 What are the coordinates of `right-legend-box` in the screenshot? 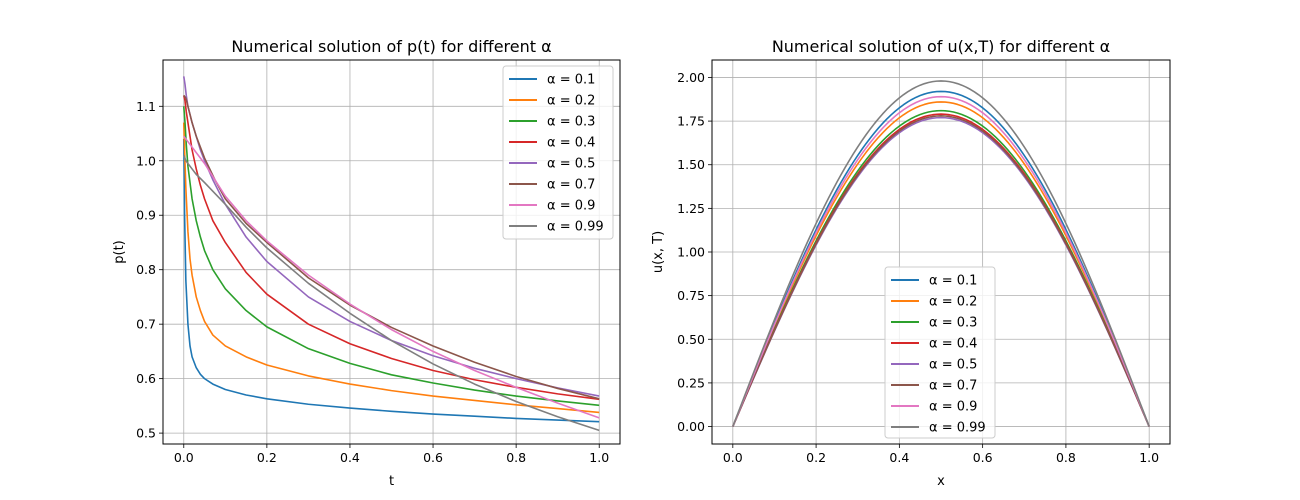 It's located at (940, 352).